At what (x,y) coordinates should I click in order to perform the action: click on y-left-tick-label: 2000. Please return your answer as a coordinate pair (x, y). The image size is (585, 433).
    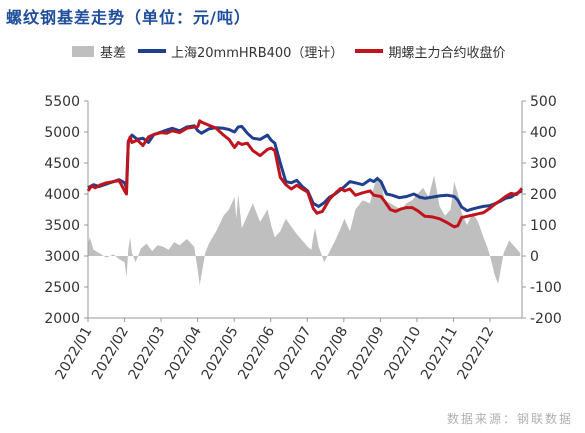
    Looking at the image, I should click on (62, 319).